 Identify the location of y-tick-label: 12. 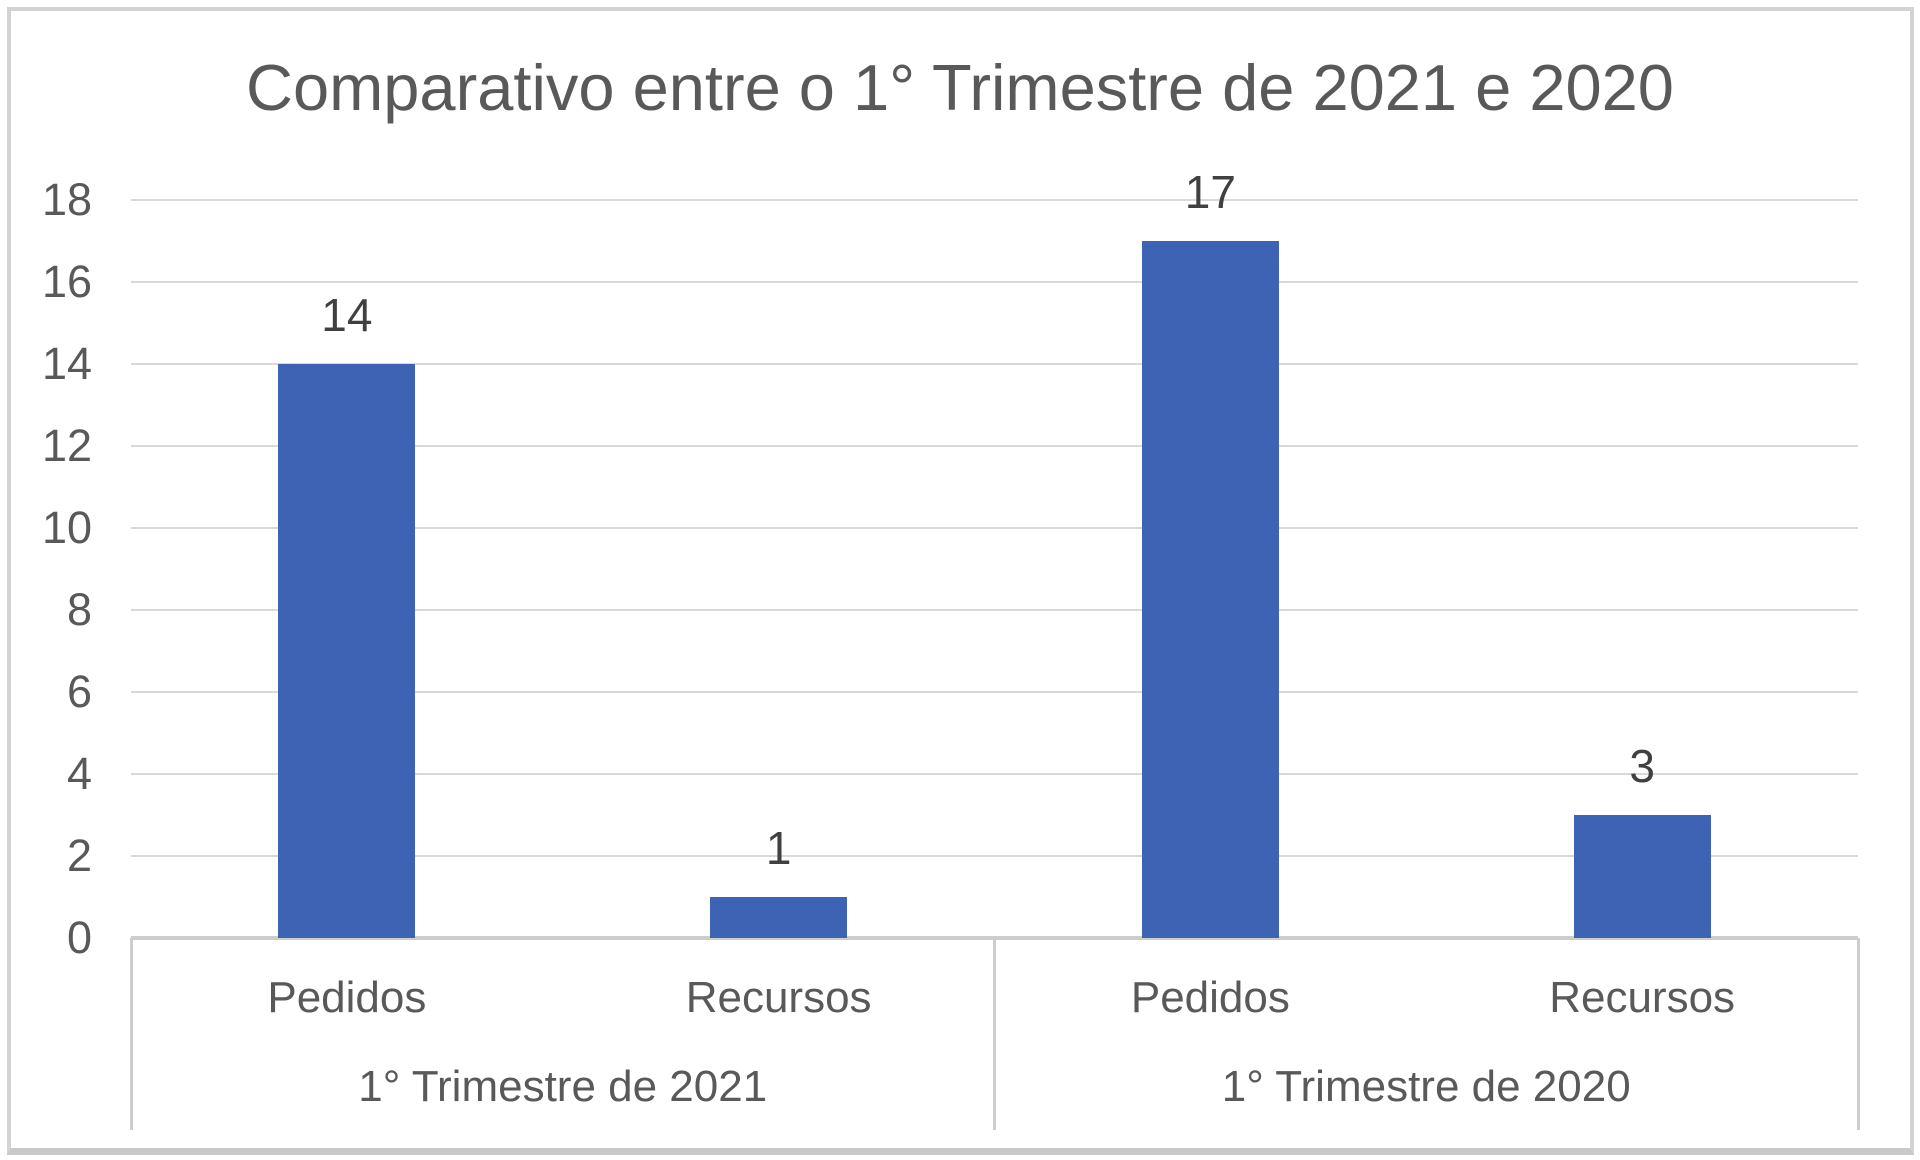
(66, 445).